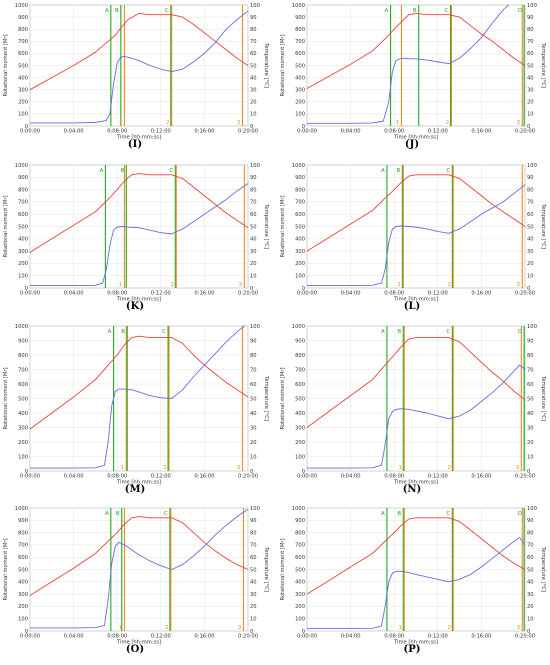 Image resolution: width=550 pixels, height=665 pixels. Describe the element at coordinates (300, 190) in the screenshot. I see `y-left-tick-label: 800` at that location.